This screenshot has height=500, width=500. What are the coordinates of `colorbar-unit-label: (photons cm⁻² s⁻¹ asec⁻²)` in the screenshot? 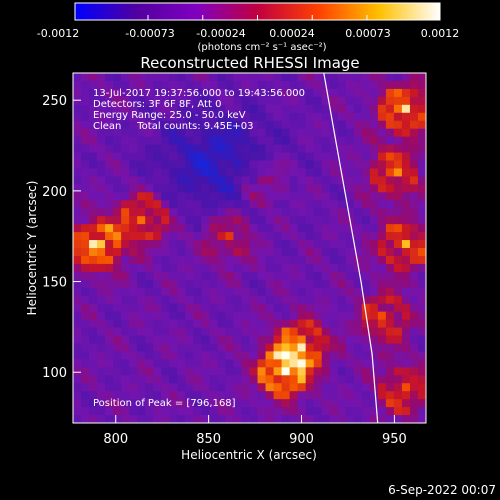 It's located at (261, 47).